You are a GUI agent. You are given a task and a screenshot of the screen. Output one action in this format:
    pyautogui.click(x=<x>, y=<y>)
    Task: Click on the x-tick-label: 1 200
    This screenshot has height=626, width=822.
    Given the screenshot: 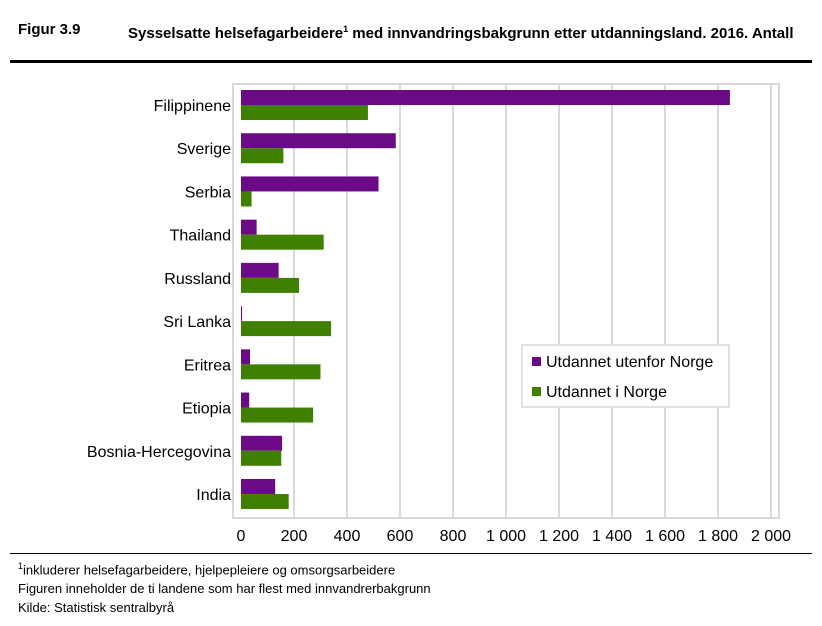 What is the action you would take?
    pyautogui.click(x=559, y=536)
    